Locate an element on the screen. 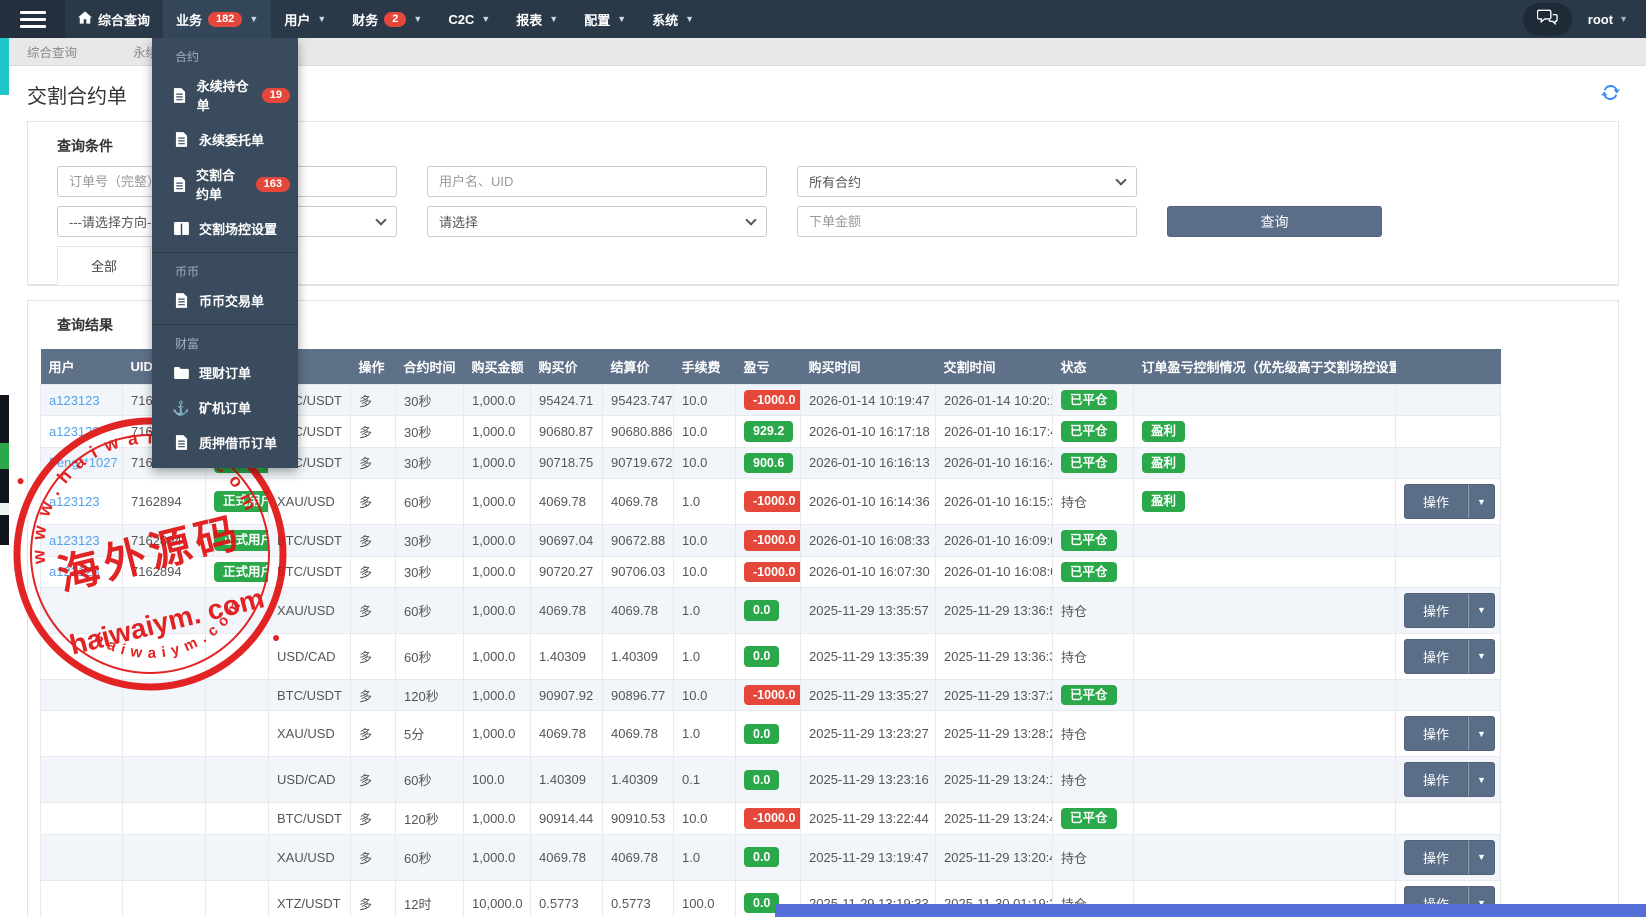  menu-item: 交割合约单 163 is located at coordinates (225, 184).